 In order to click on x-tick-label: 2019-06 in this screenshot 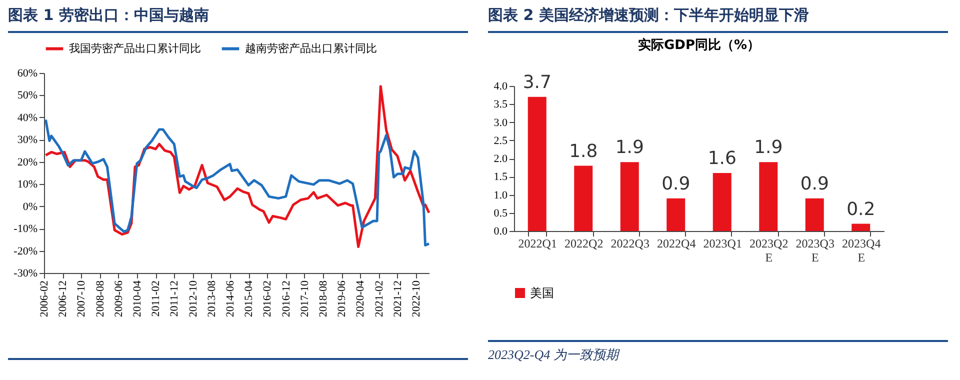, I will do `click(342, 299)`.